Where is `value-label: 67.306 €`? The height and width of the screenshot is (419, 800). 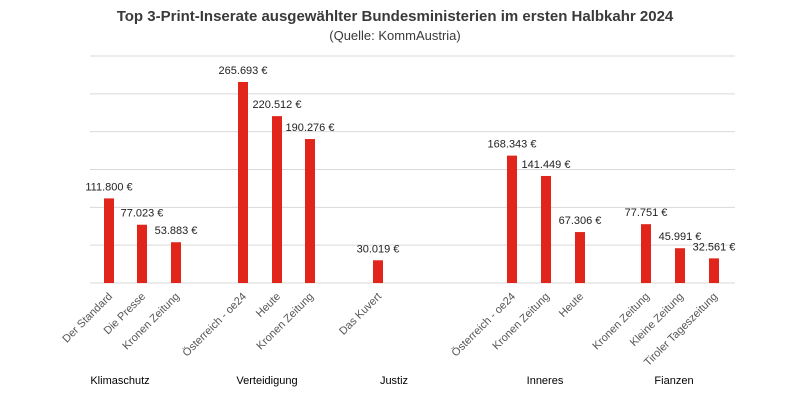 value-label: 67.306 € is located at coordinates (580, 221).